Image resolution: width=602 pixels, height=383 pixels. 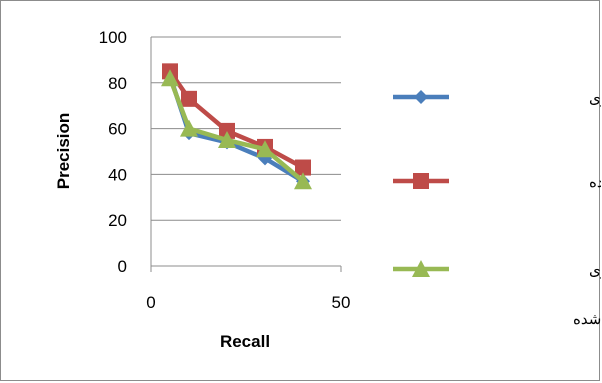 What do you see at coordinates (248, 302) in the screenshot?
I see `x-tick-labels: 0 50` at bounding box center [248, 302].